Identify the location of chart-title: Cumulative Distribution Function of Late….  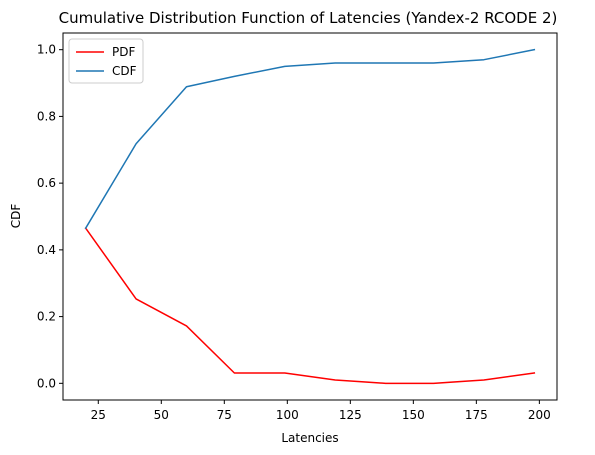
(308, 18).